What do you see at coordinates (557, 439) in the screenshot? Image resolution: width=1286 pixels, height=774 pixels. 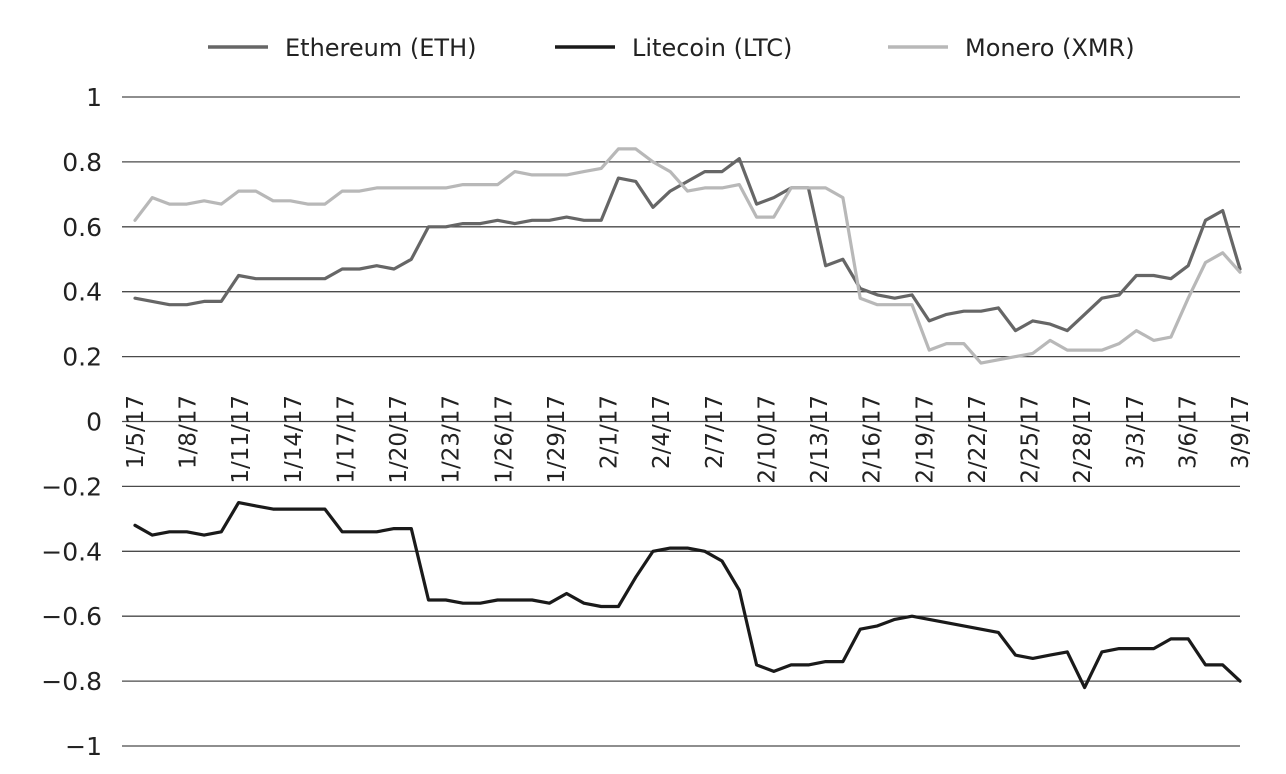 I see `x-tick-label: 1/29/17` at bounding box center [557, 439].